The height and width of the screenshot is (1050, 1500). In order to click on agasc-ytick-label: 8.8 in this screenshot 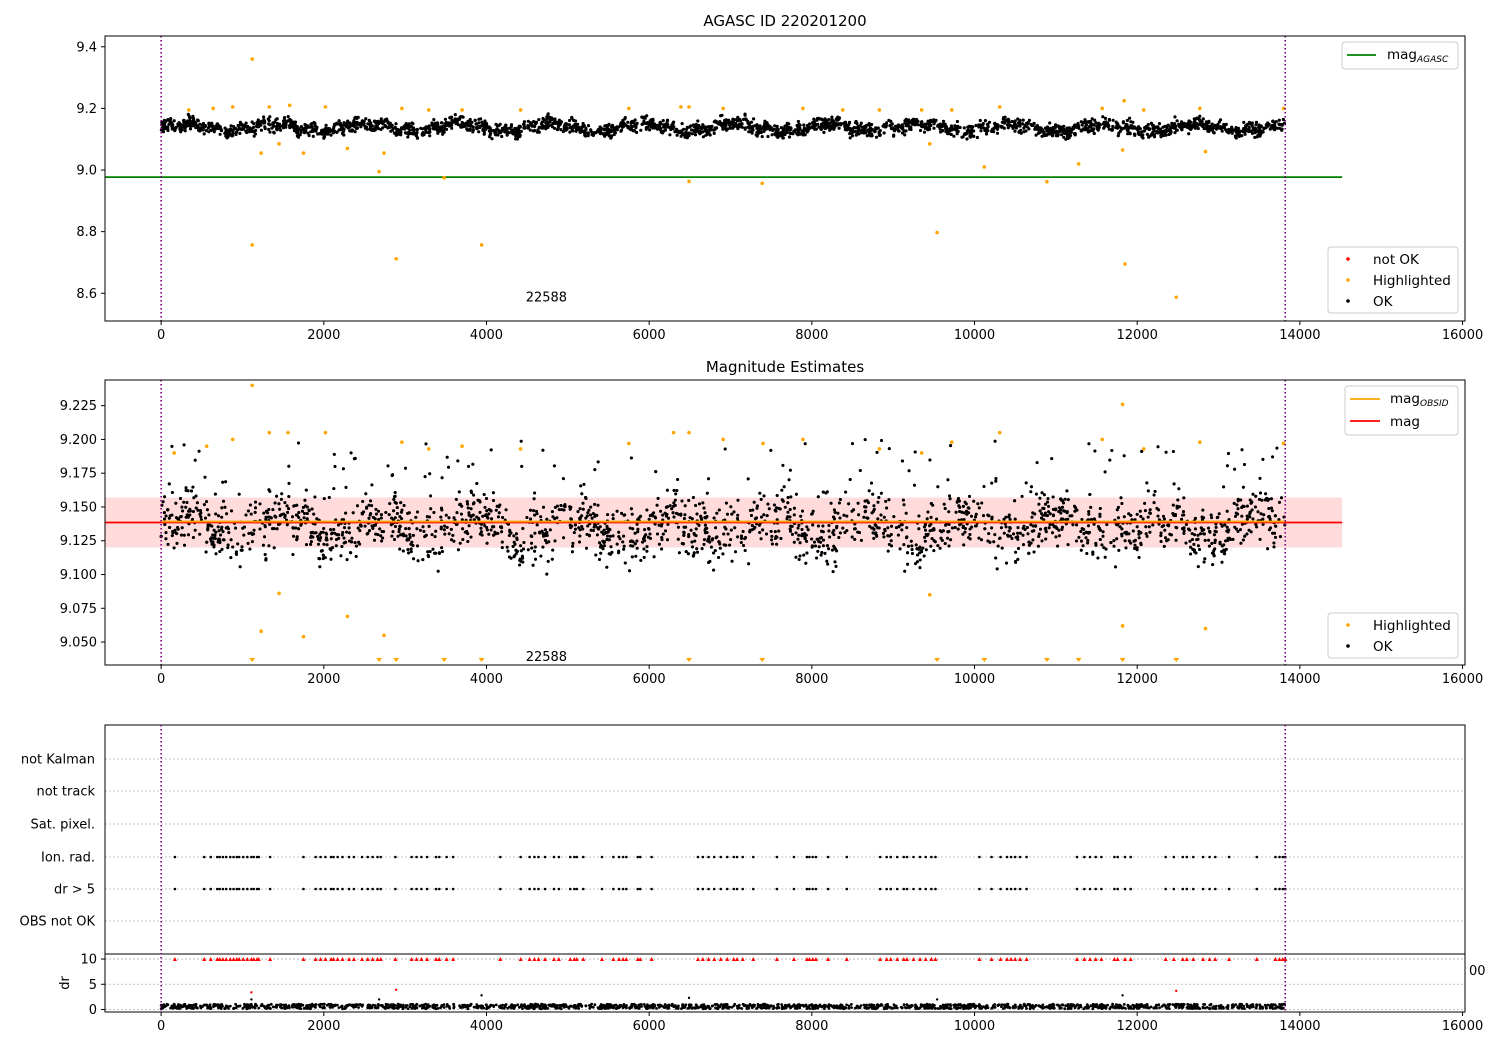, I will do `click(86, 232)`.